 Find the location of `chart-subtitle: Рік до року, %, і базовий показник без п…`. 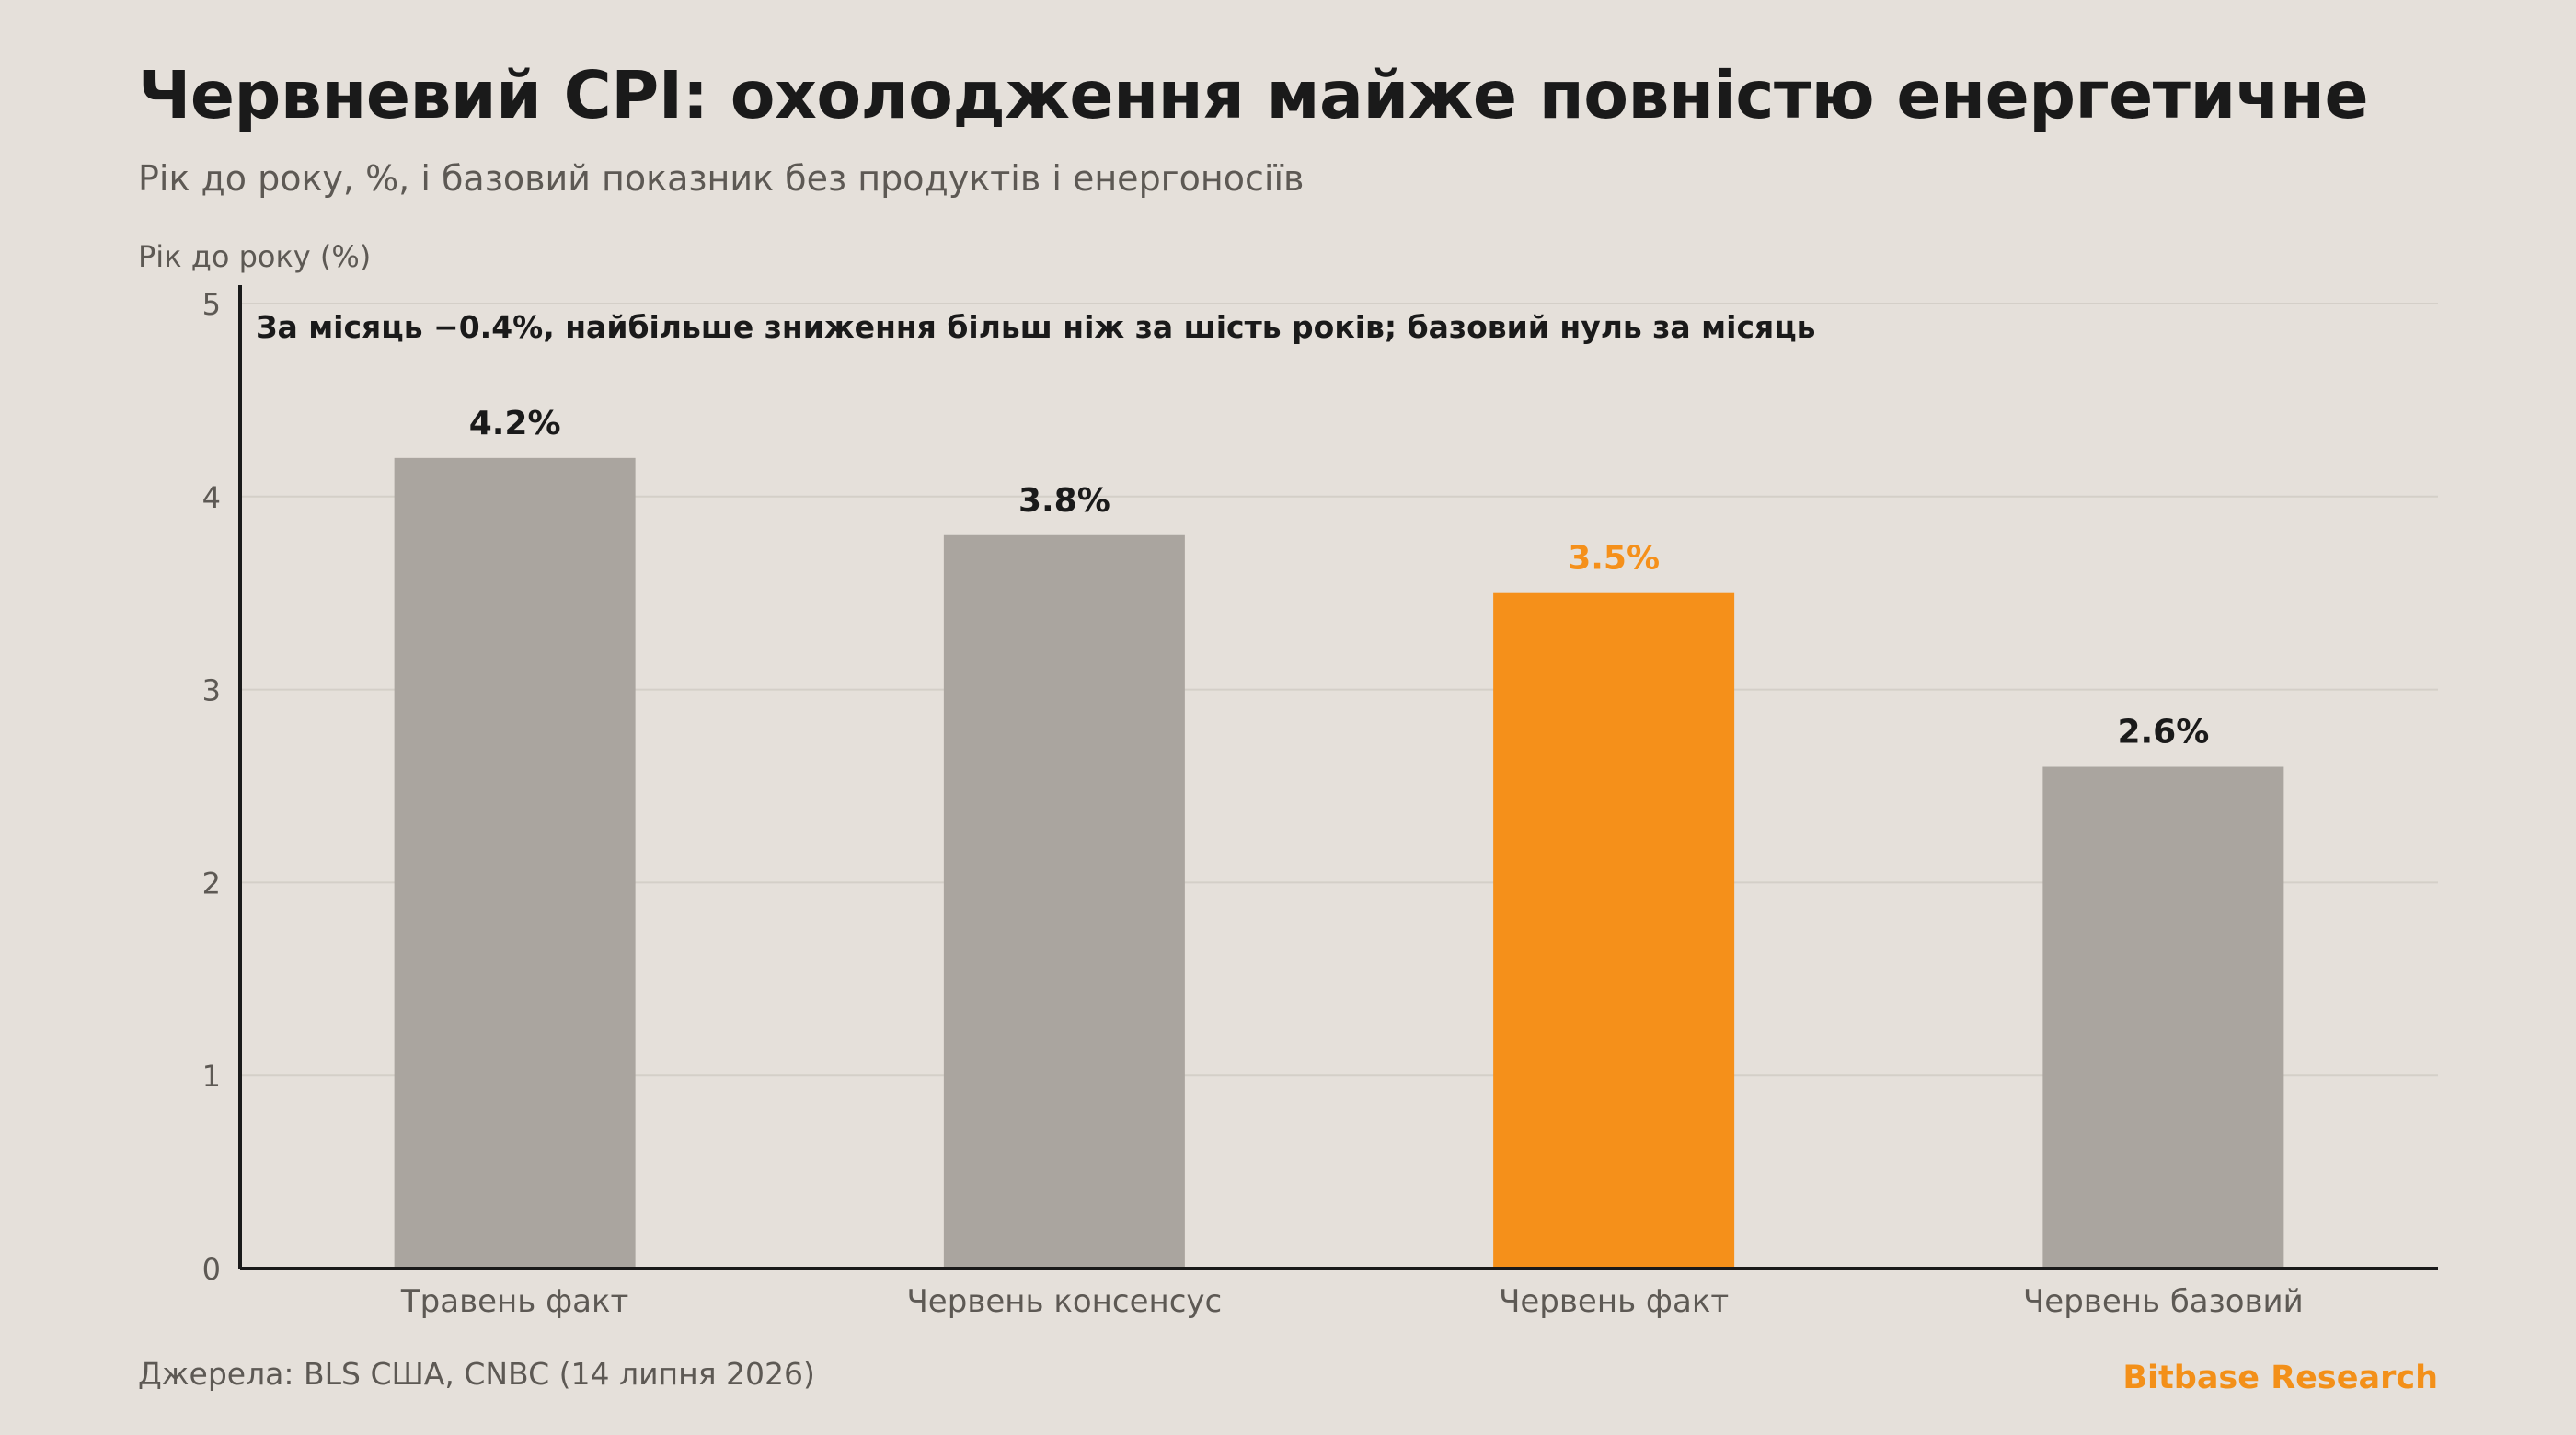

chart-subtitle: Рік до року, %, і базовий показник без п… is located at coordinates (721, 178).